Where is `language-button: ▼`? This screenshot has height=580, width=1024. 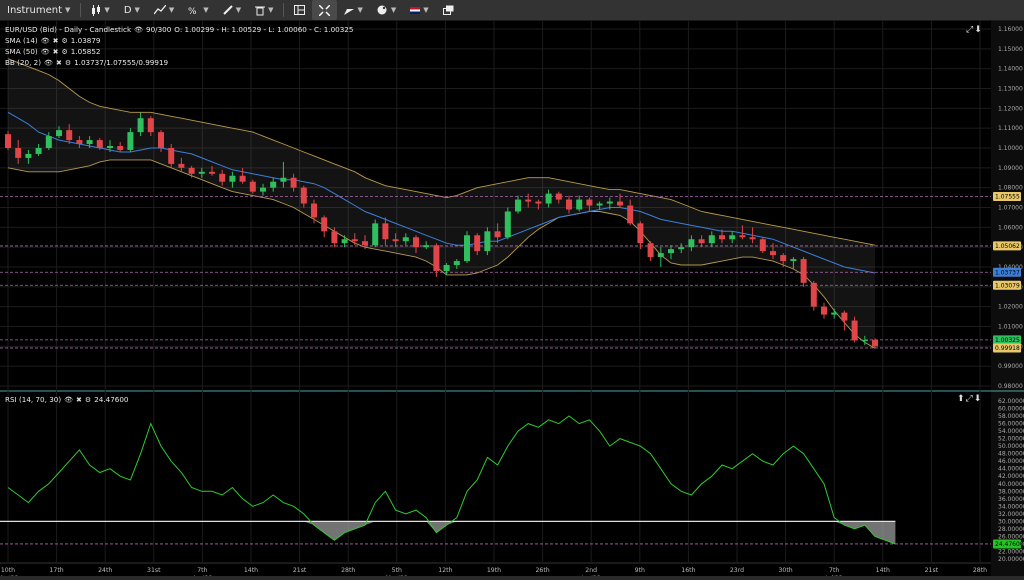
language-button: ▼ is located at coordinates (419, 10).